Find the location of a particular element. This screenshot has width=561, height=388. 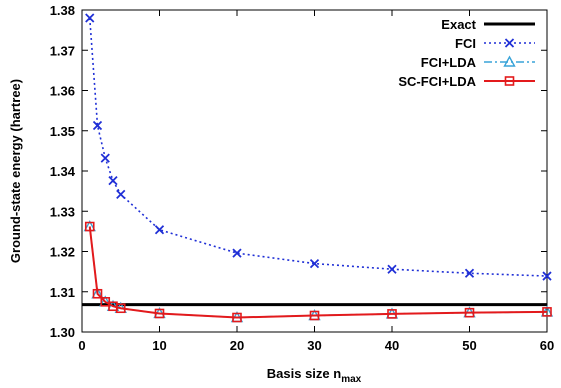

legend-label: FCI is located at coordinates (465, 43).